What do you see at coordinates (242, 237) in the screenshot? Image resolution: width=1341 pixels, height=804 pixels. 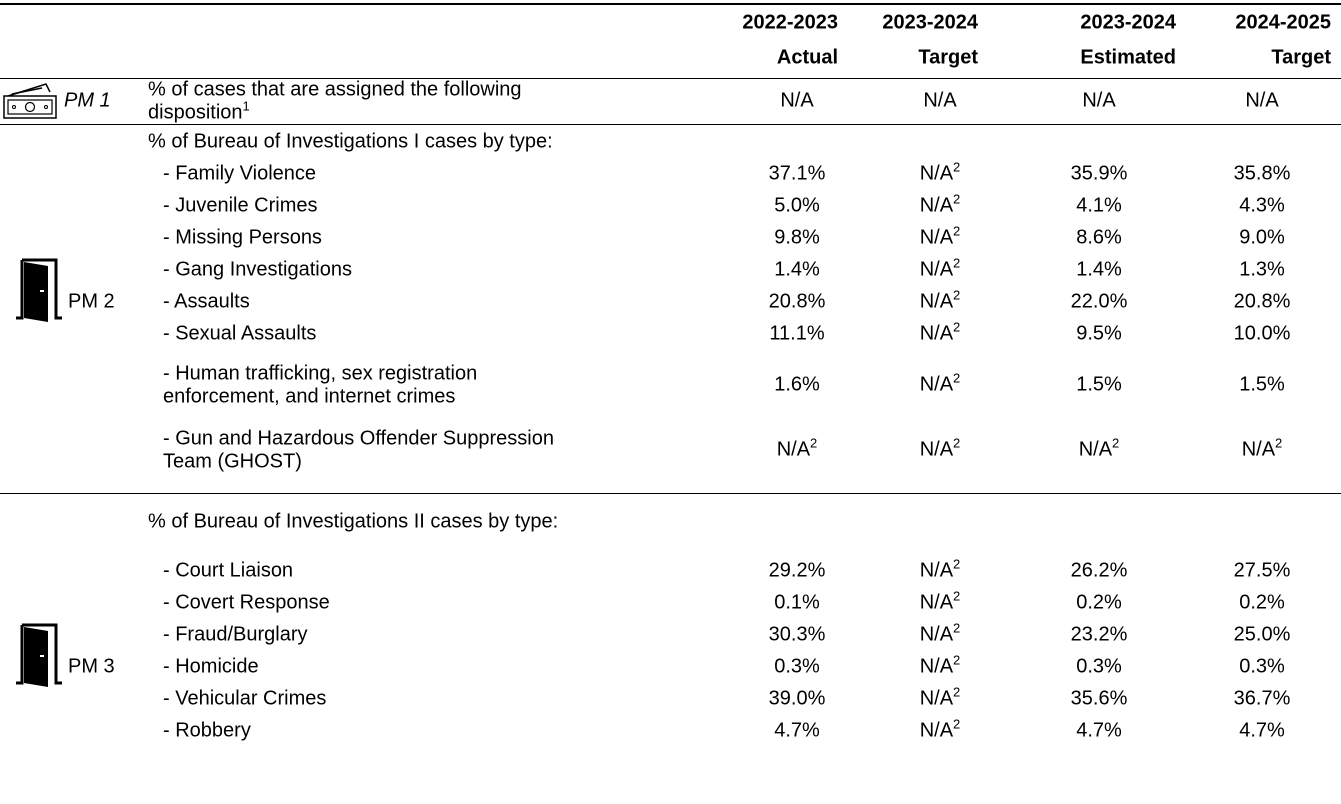 I see `row-label: - Missing Persons` at bounding box center [242, 237].